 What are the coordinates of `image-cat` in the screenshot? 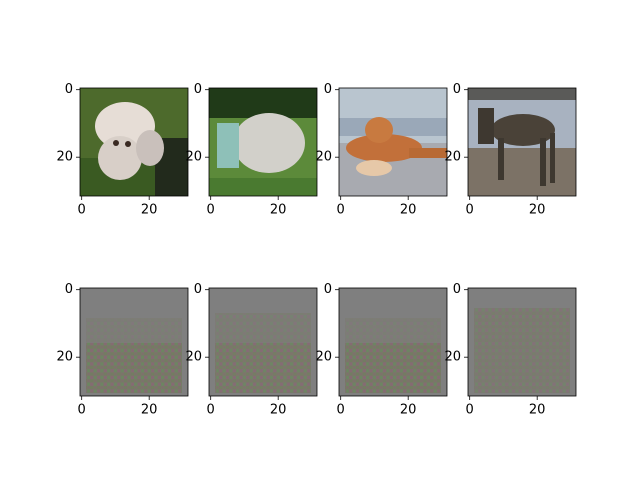 It's located at (393, 142).